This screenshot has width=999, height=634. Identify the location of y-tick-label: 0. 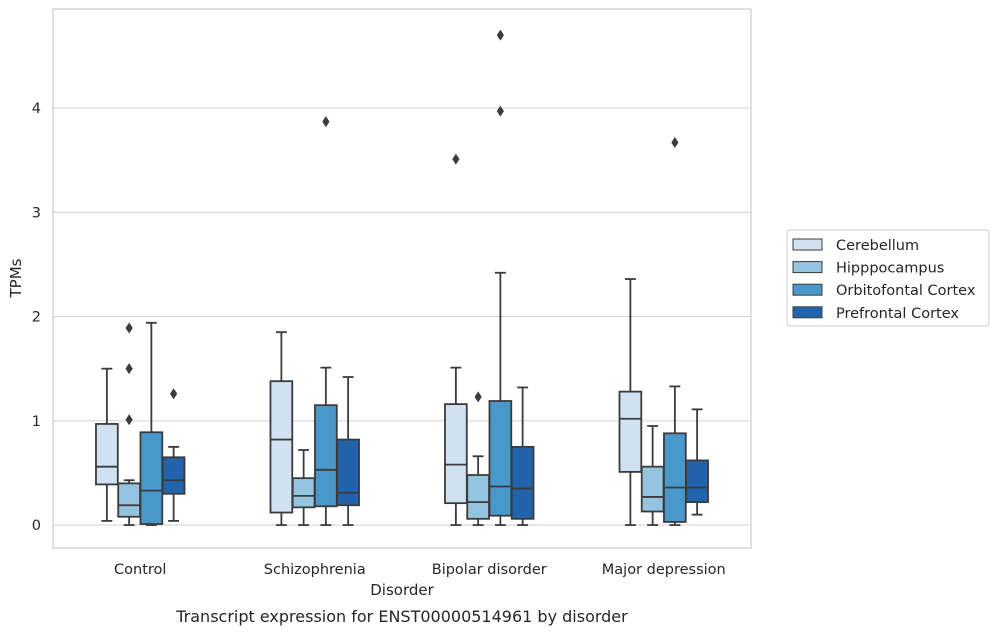
(36, 526).